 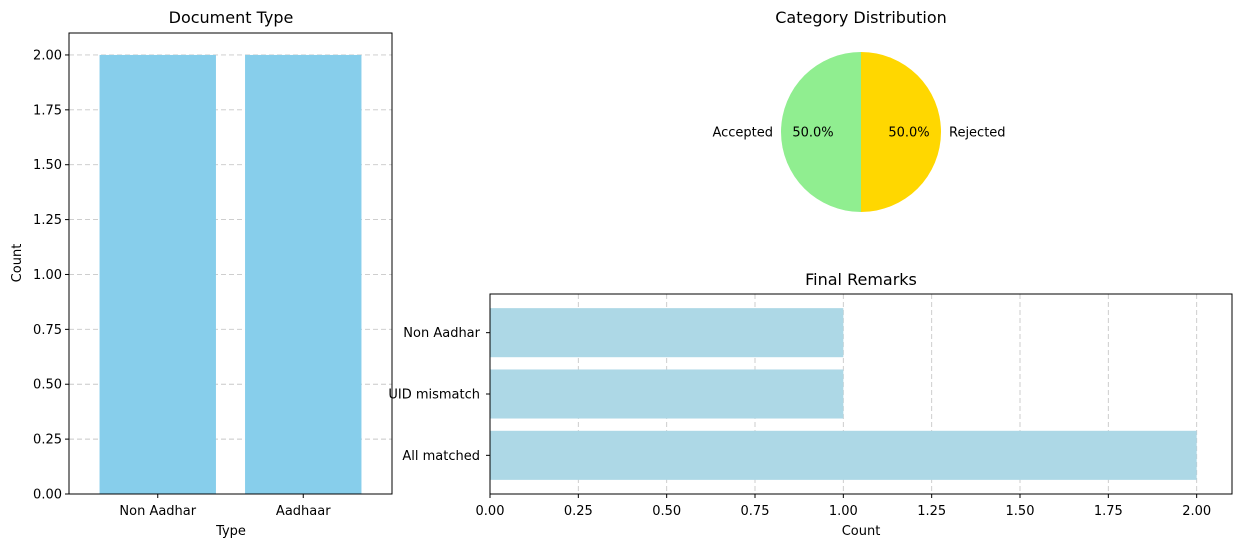 I want to click on y-tick-label: All matched, so click(x=441, y=456).